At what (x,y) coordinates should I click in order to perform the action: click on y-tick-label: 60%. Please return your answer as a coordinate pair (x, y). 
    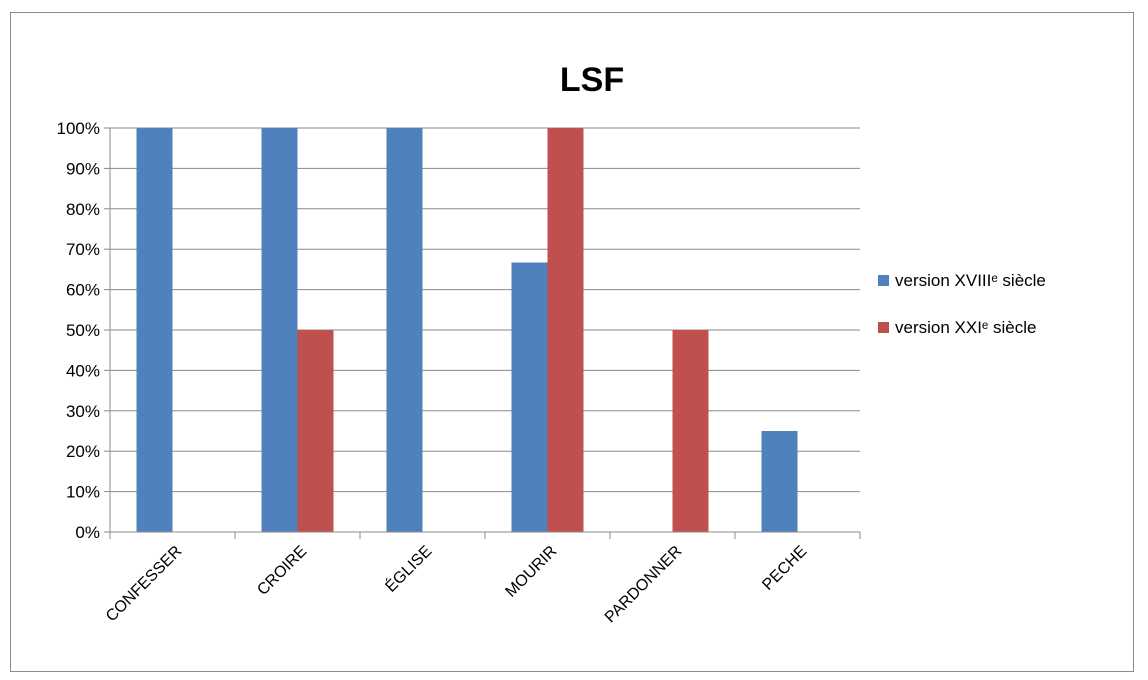
    Looking at the image, I should click on (83, 290).